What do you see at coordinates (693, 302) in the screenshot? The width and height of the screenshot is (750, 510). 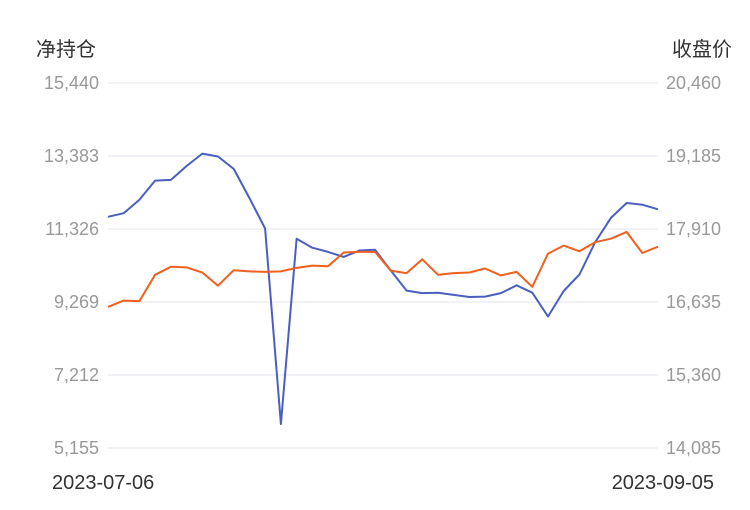 I see `right-tick-label: 16,635` at bounding box center [693, 302].